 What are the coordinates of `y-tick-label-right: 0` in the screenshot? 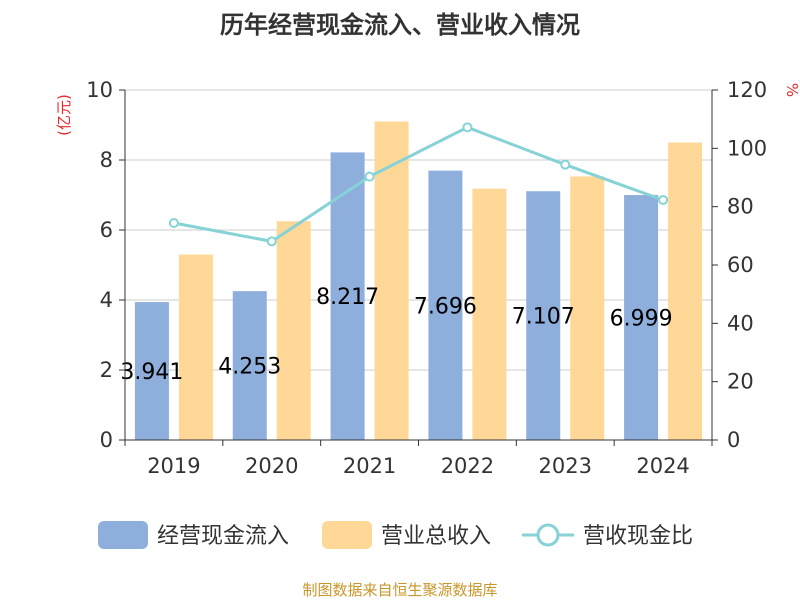 It's located at (733, 440).